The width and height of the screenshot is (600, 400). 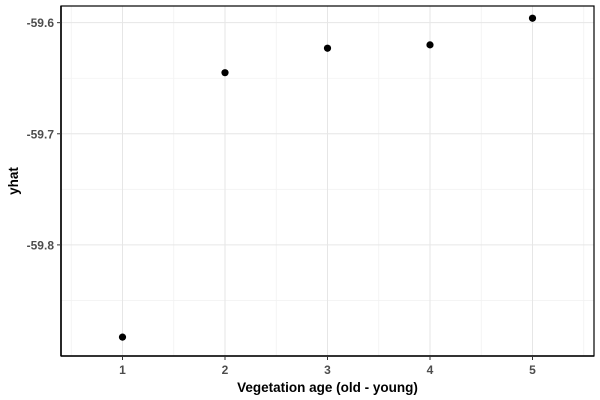 I want to click on x-tick-label: 5, so click(x=532, y=370).